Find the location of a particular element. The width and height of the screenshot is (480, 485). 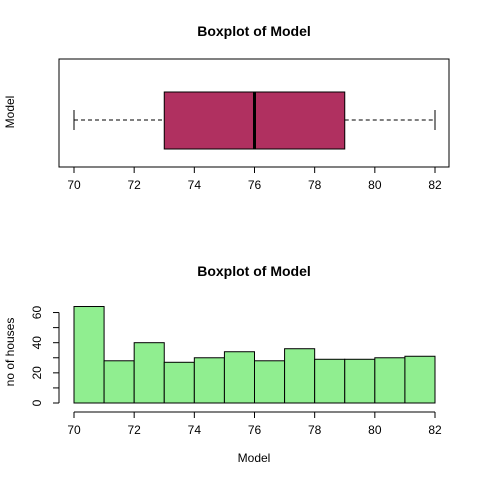

boxplot-x-tick-label: 74 is located at coordinates (195, 185).